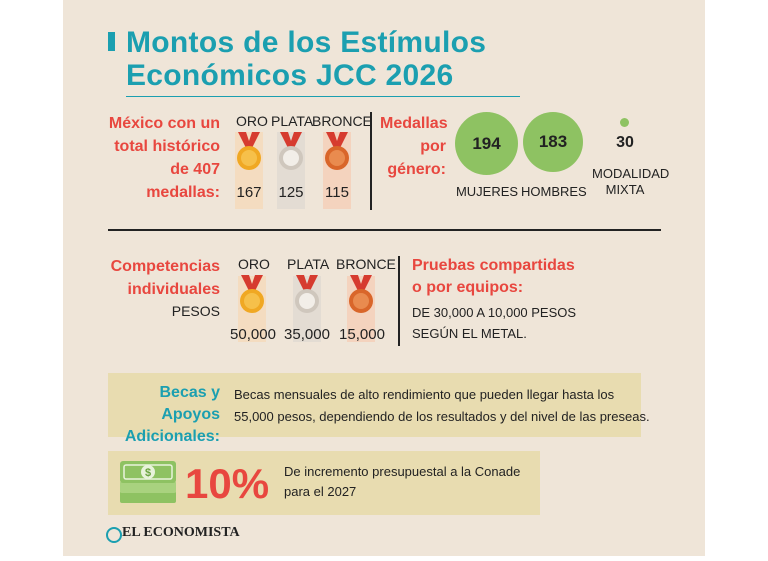  What do you see at coordinates (416, 169) in the screenshot?
I see `gender-heading-line: género:` at bounding box center [416, 169].